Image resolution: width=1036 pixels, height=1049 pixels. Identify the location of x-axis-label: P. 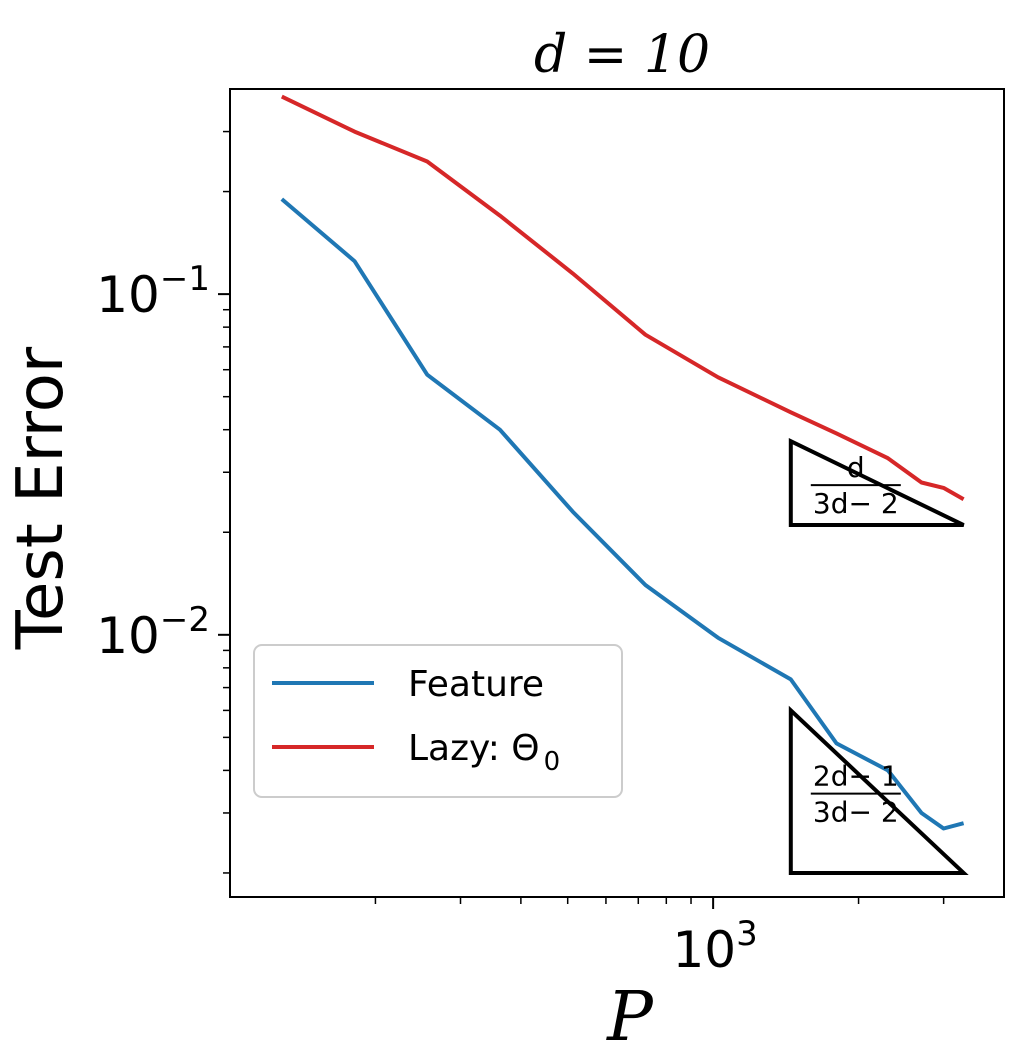
(629, 1013).